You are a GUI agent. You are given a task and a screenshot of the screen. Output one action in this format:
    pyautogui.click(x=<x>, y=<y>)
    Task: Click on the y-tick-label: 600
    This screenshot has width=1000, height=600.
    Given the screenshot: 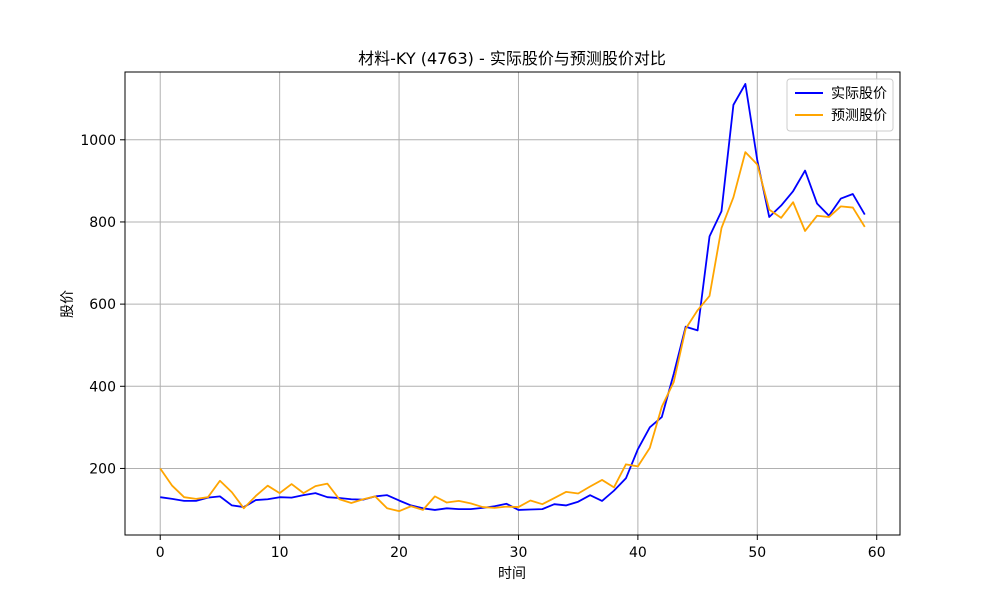 What is the action you would take?
    pyautogui.click(x=102, y=305)
    